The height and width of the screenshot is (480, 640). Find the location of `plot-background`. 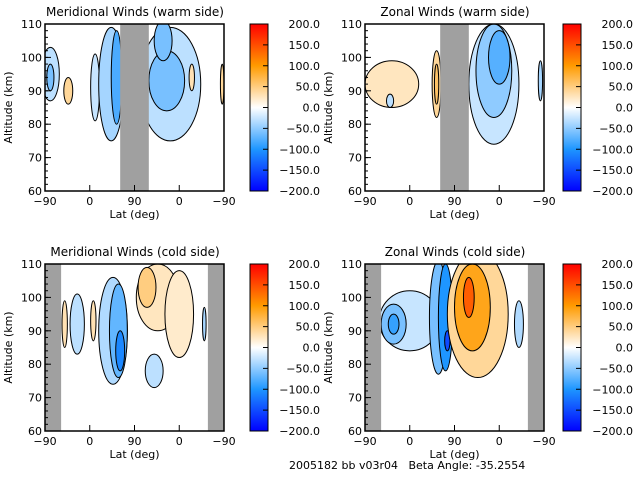

plot-background is located at coordinates (134, 347).